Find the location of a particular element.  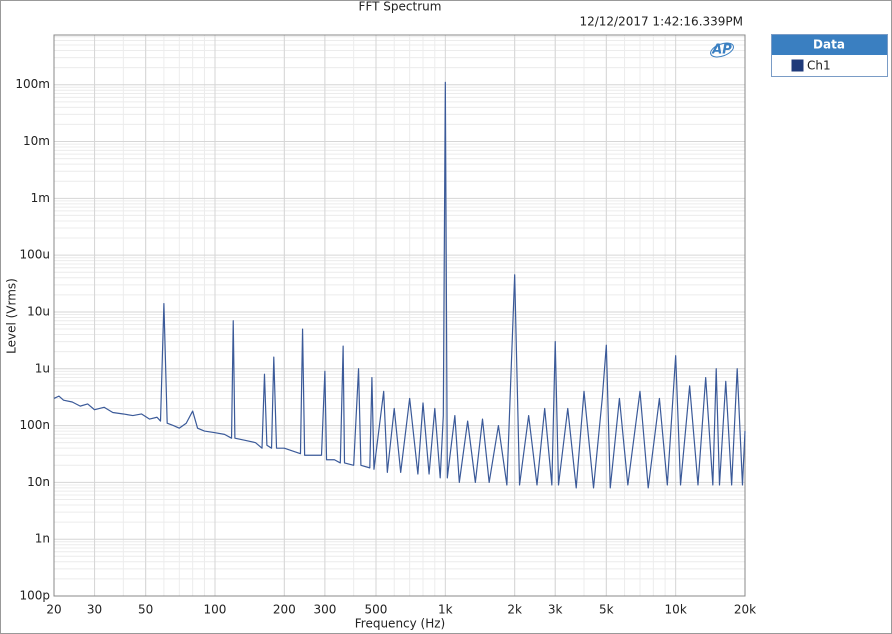

legend-title: Data is located at coordinates (829, 45).